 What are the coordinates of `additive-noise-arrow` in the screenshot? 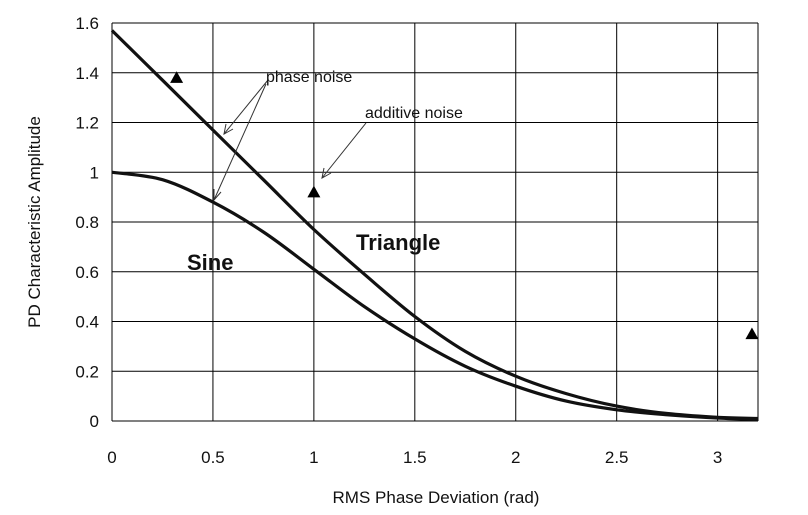 It's located at (344, 150).